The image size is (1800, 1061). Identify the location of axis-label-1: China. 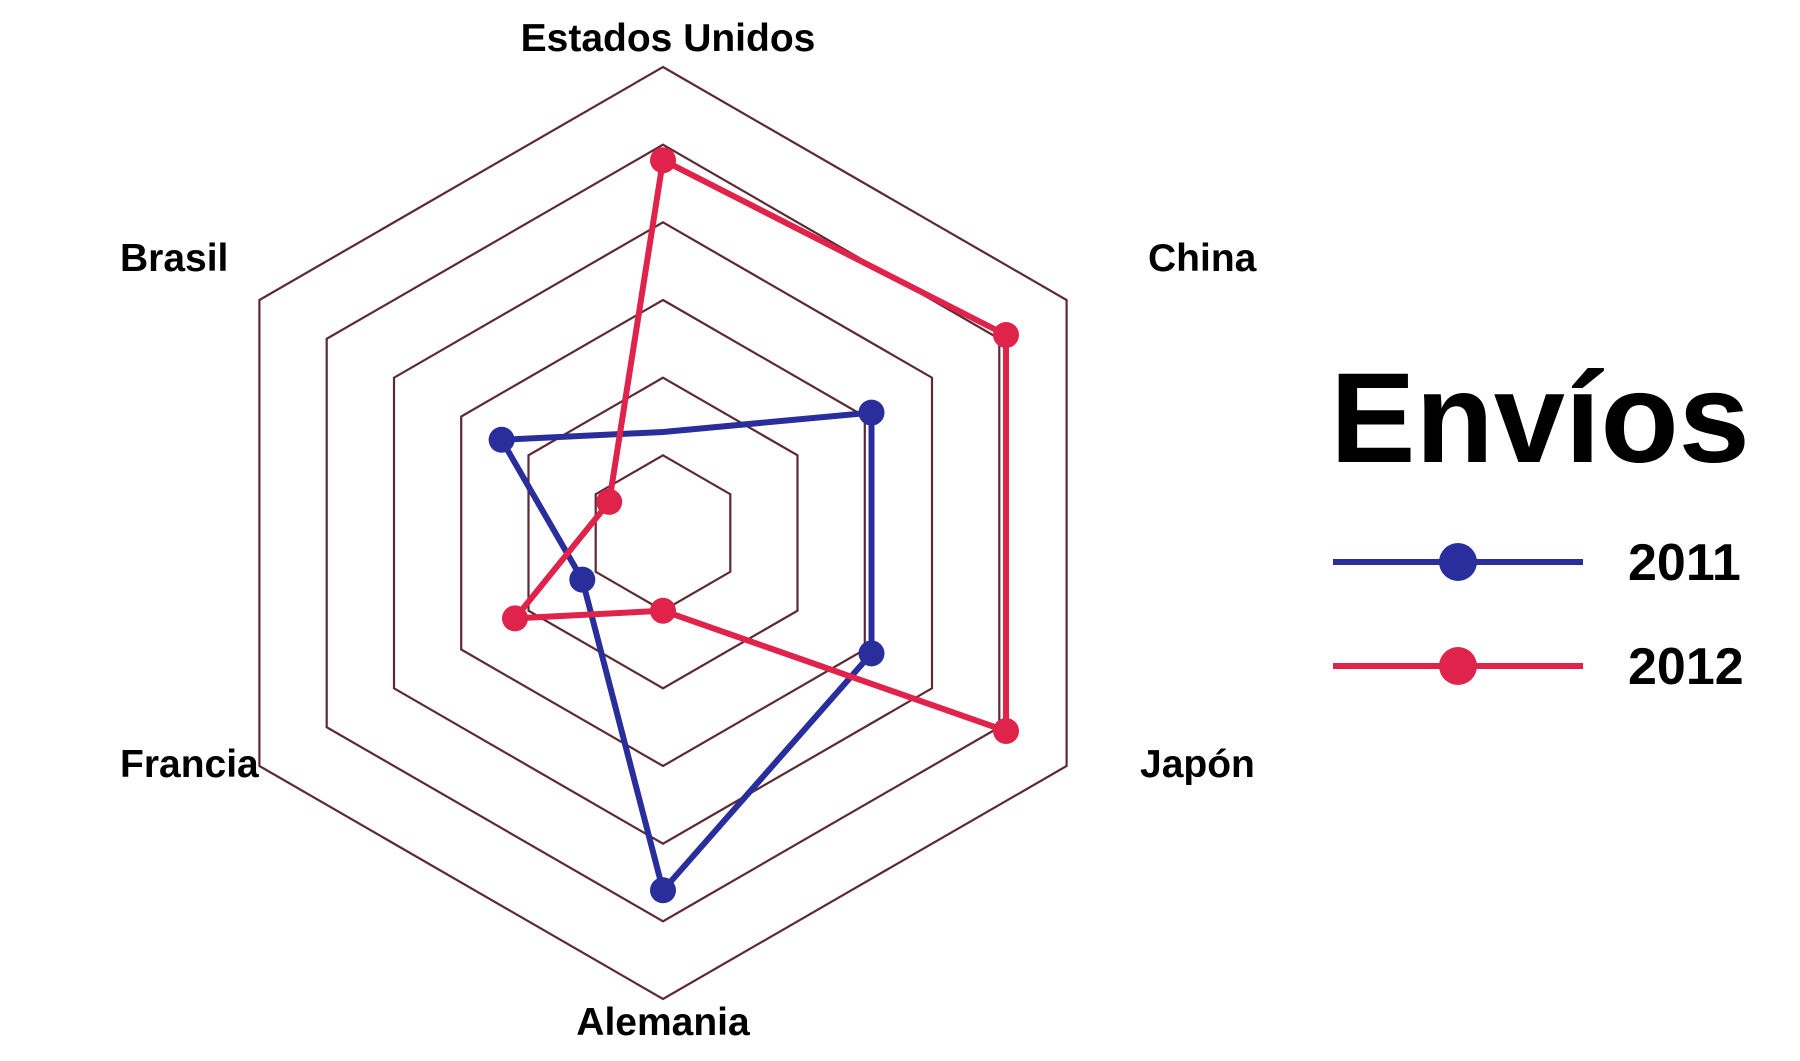
(1202, 258).